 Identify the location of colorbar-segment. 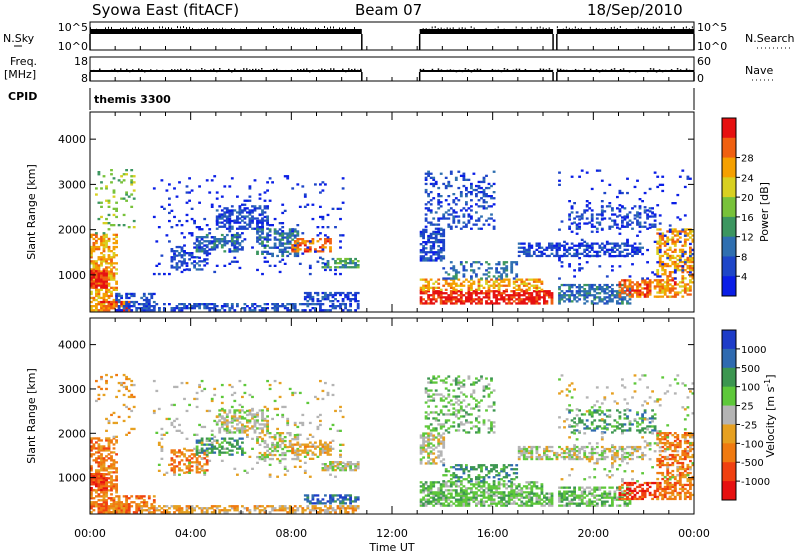
(729, 247).